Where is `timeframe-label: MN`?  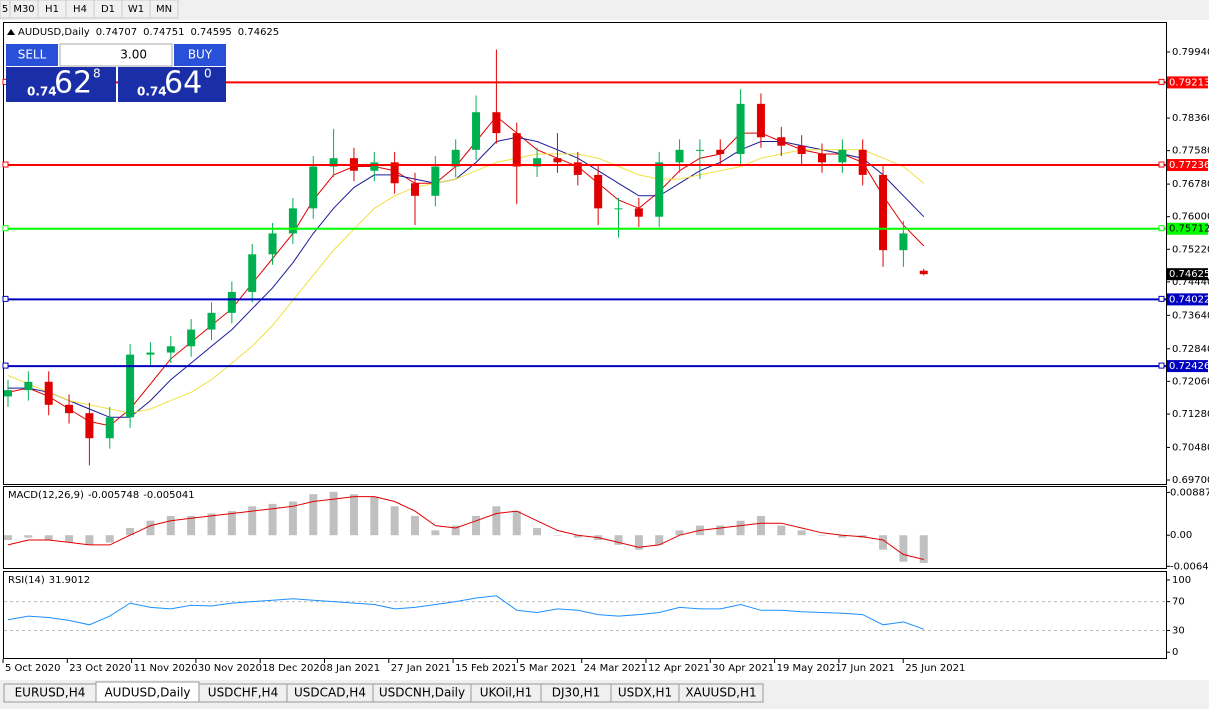 timeframe-label: MN is located at coordinates (164, 9).